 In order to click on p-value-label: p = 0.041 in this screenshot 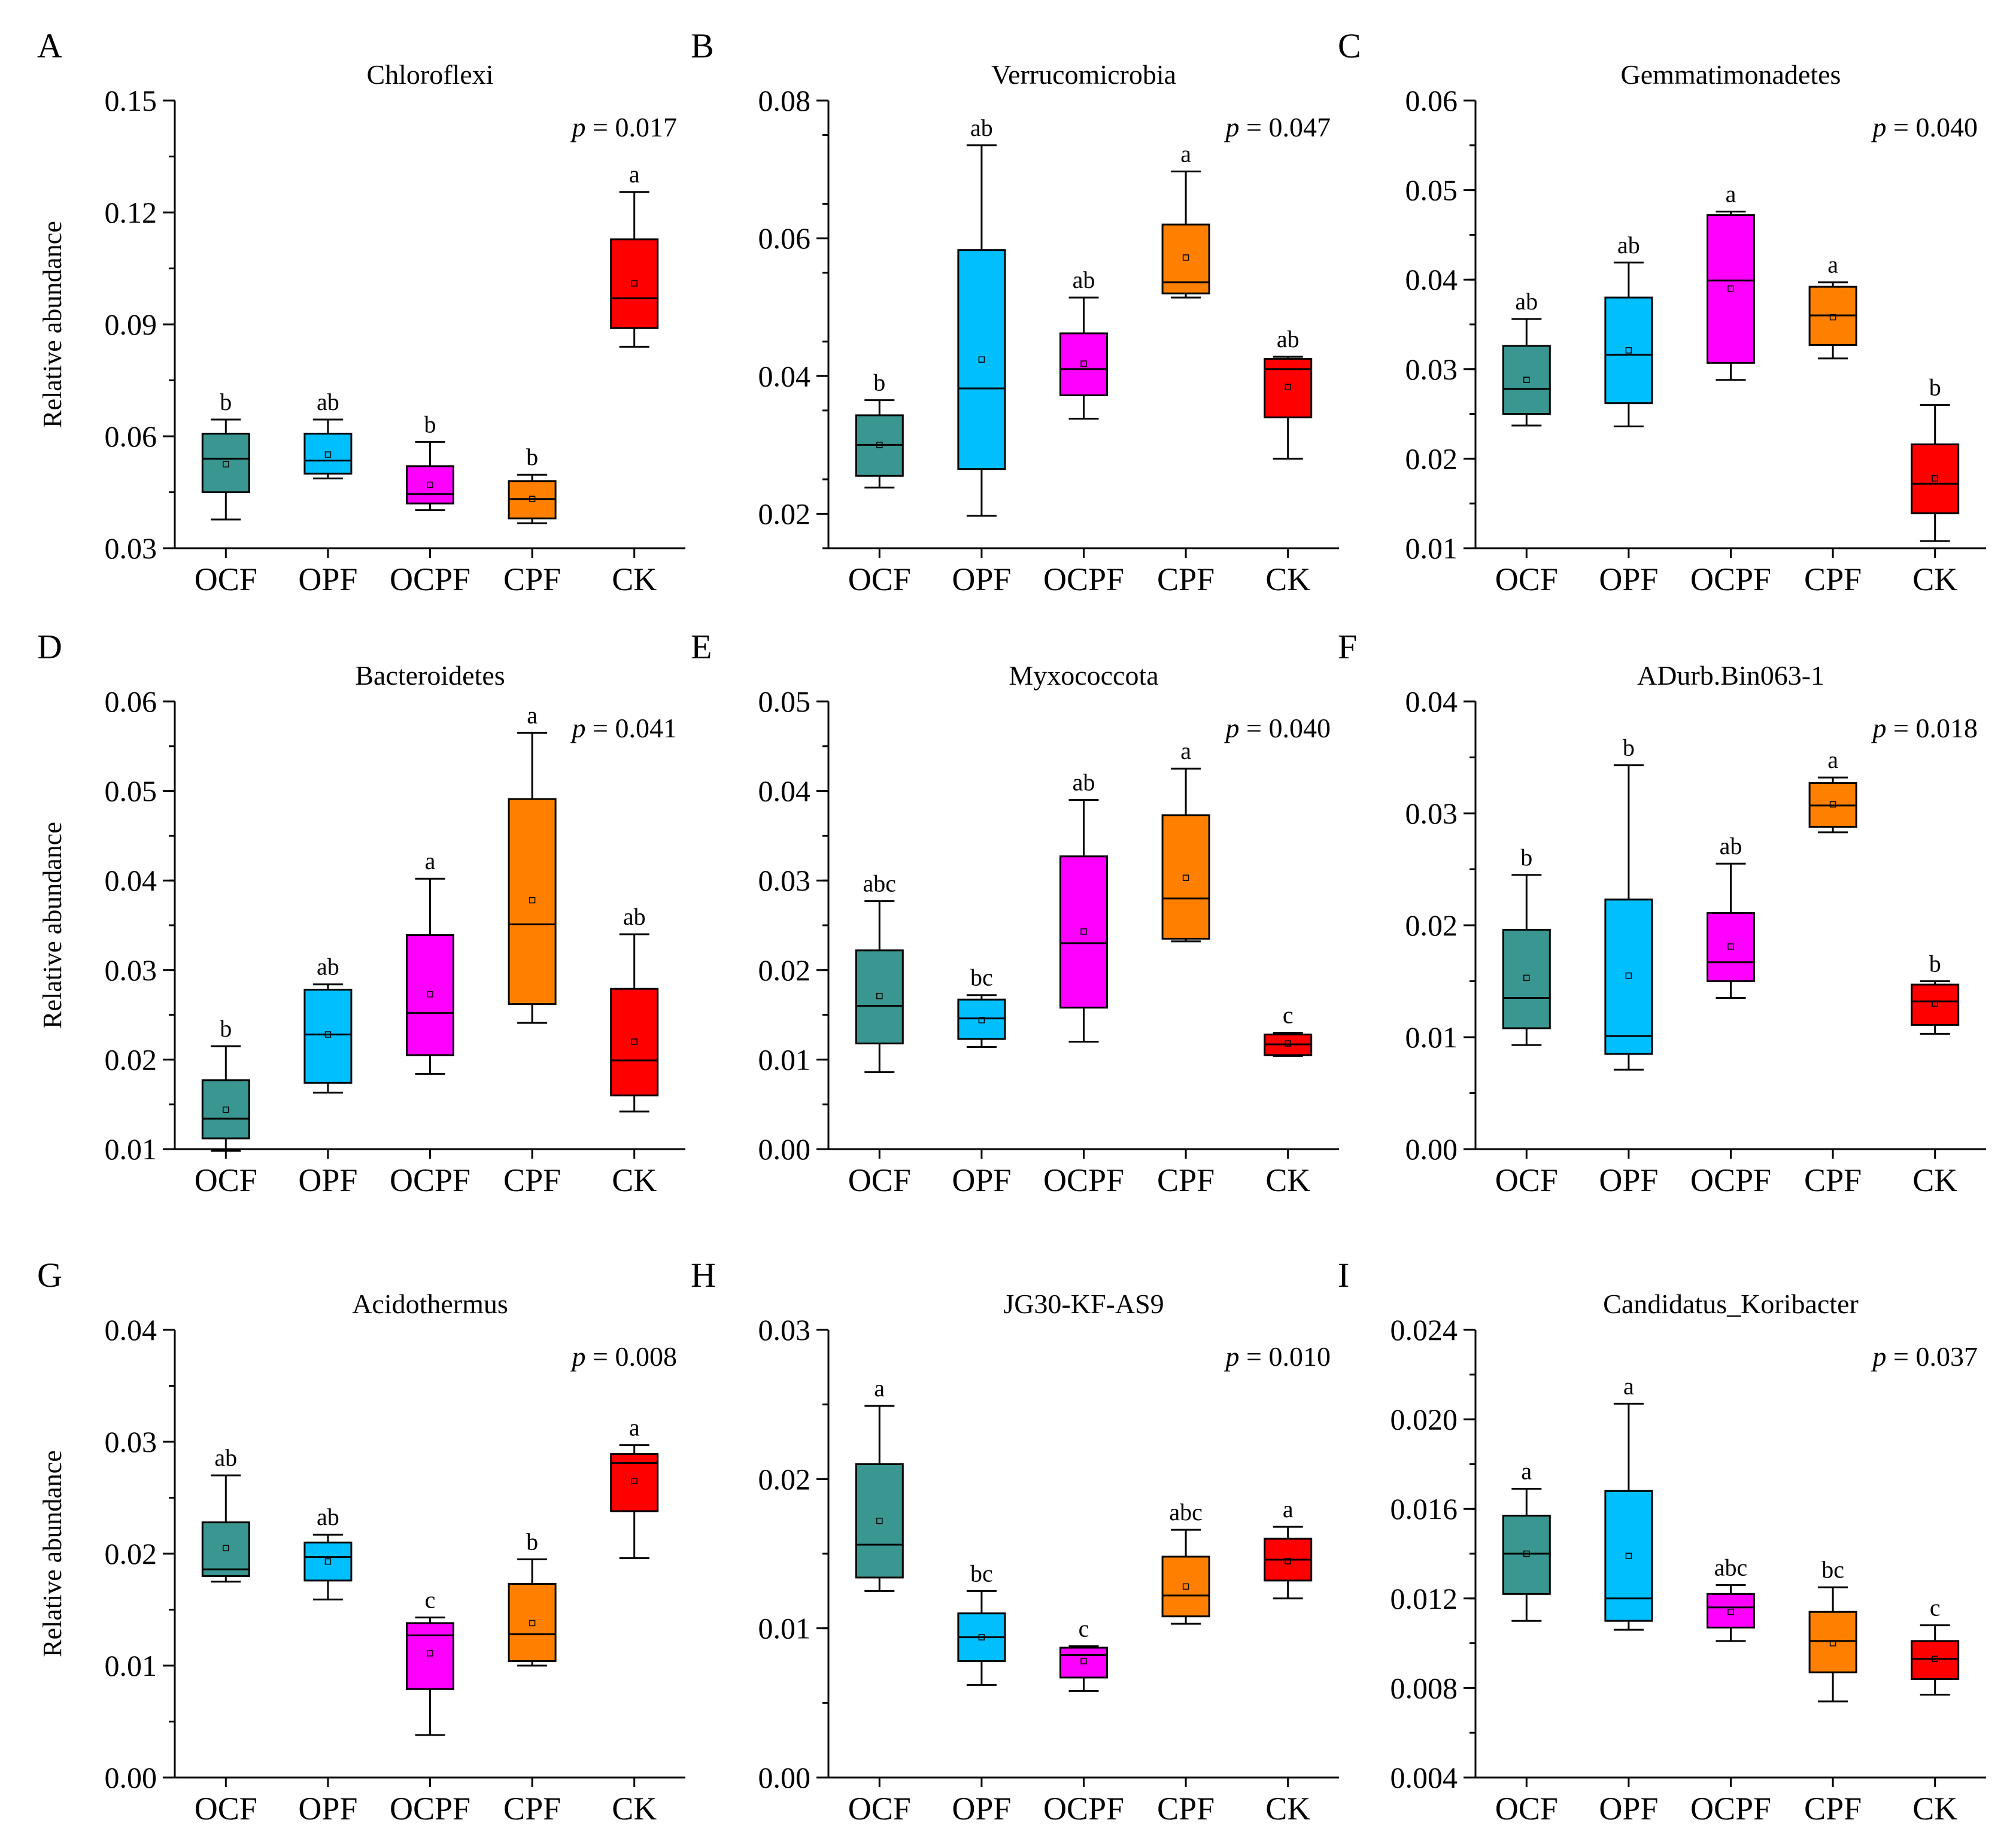, I will do `click(623, 728)`.